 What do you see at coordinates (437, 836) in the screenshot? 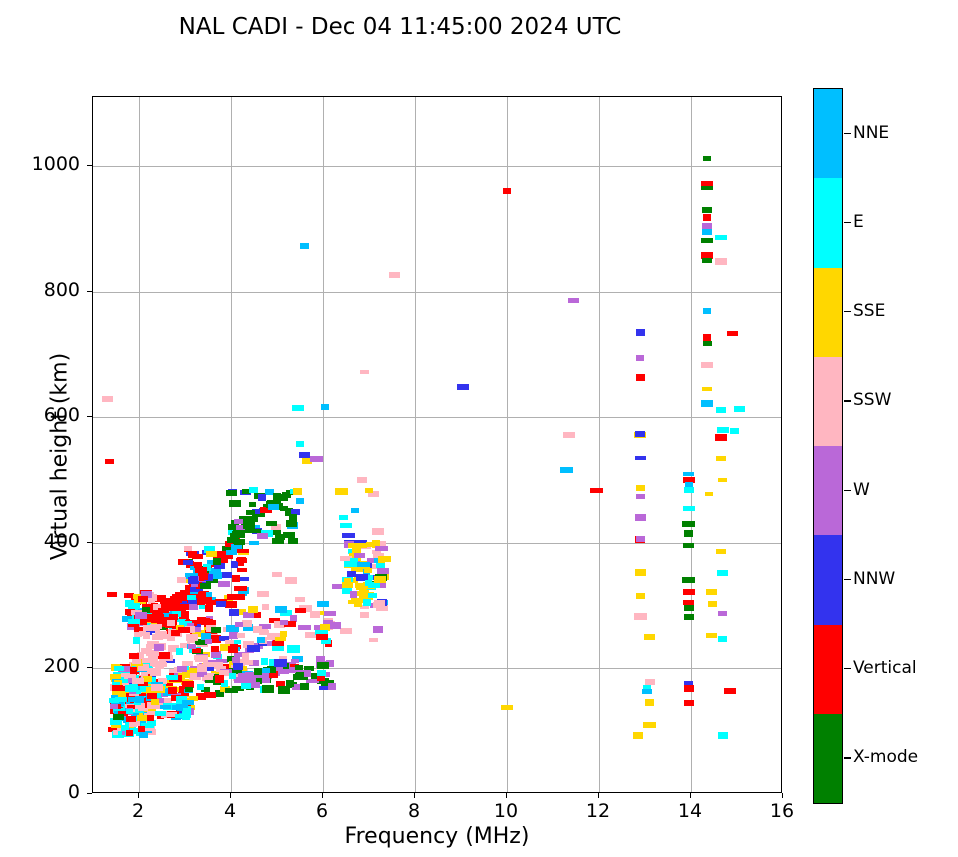
I see `x-axis-label: Frequency (MHz)` at bounding box center [437, 836].